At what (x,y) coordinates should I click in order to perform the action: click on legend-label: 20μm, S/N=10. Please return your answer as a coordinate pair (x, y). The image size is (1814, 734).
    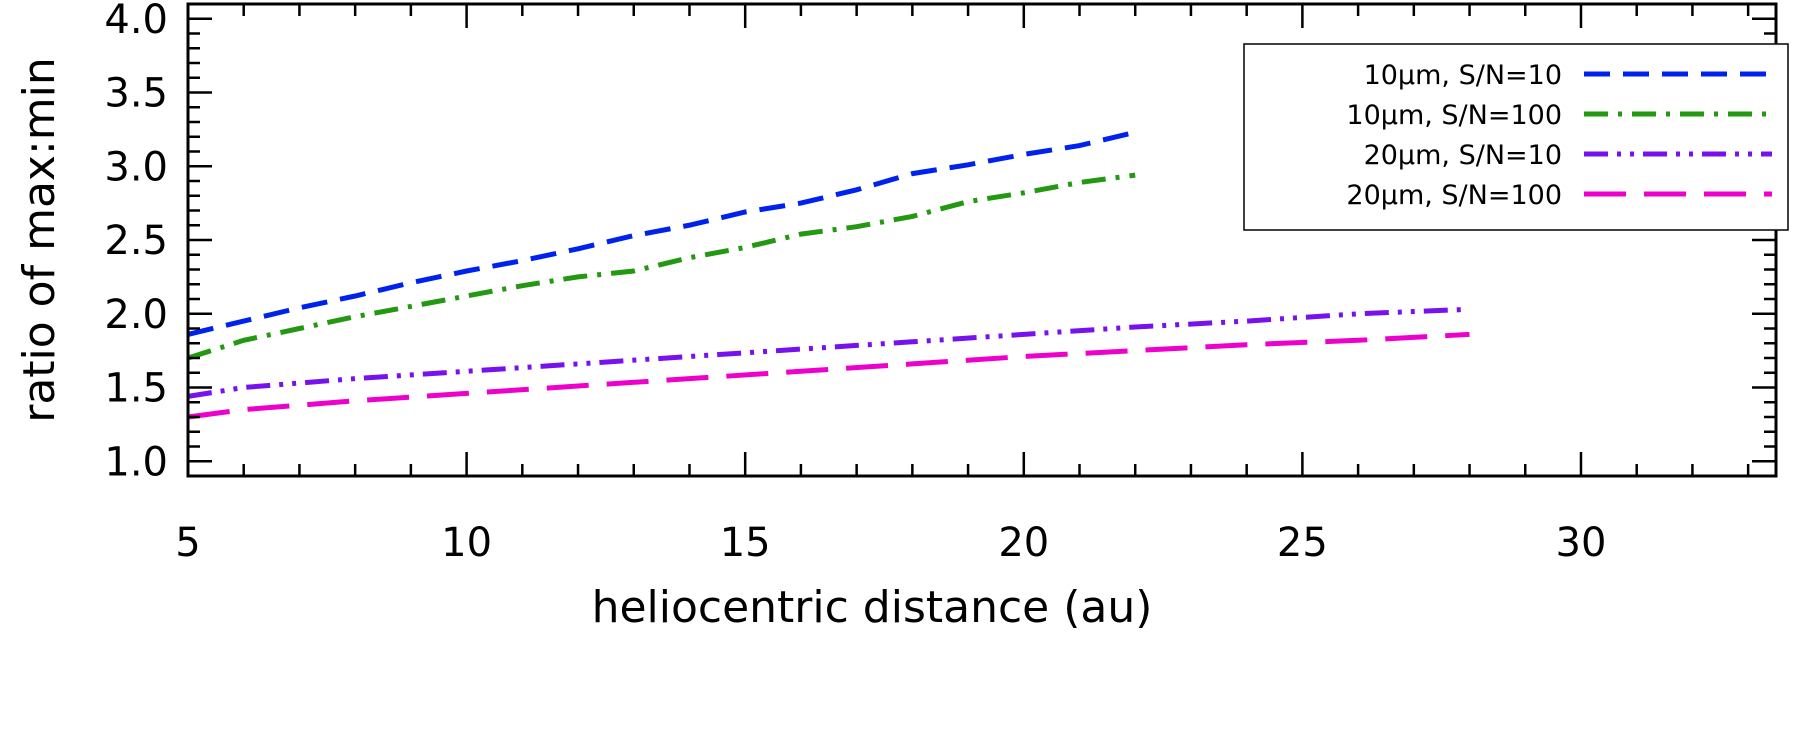
    Looking at the image, I should click on (1463, 155).